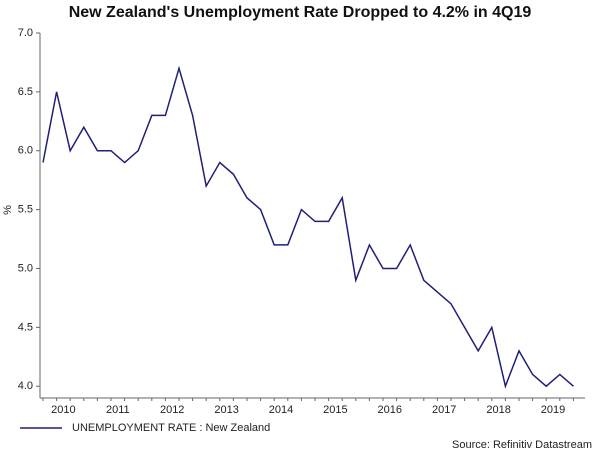 The height and width of the screenshot is (460, 600). I want to click on y-tick-label: 7.0, so click(25, 33).